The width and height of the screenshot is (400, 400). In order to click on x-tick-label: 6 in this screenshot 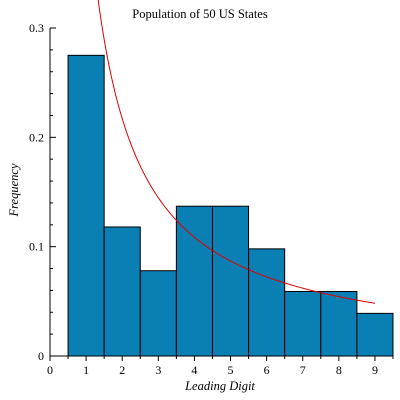, I will do `click(267, 370)`.